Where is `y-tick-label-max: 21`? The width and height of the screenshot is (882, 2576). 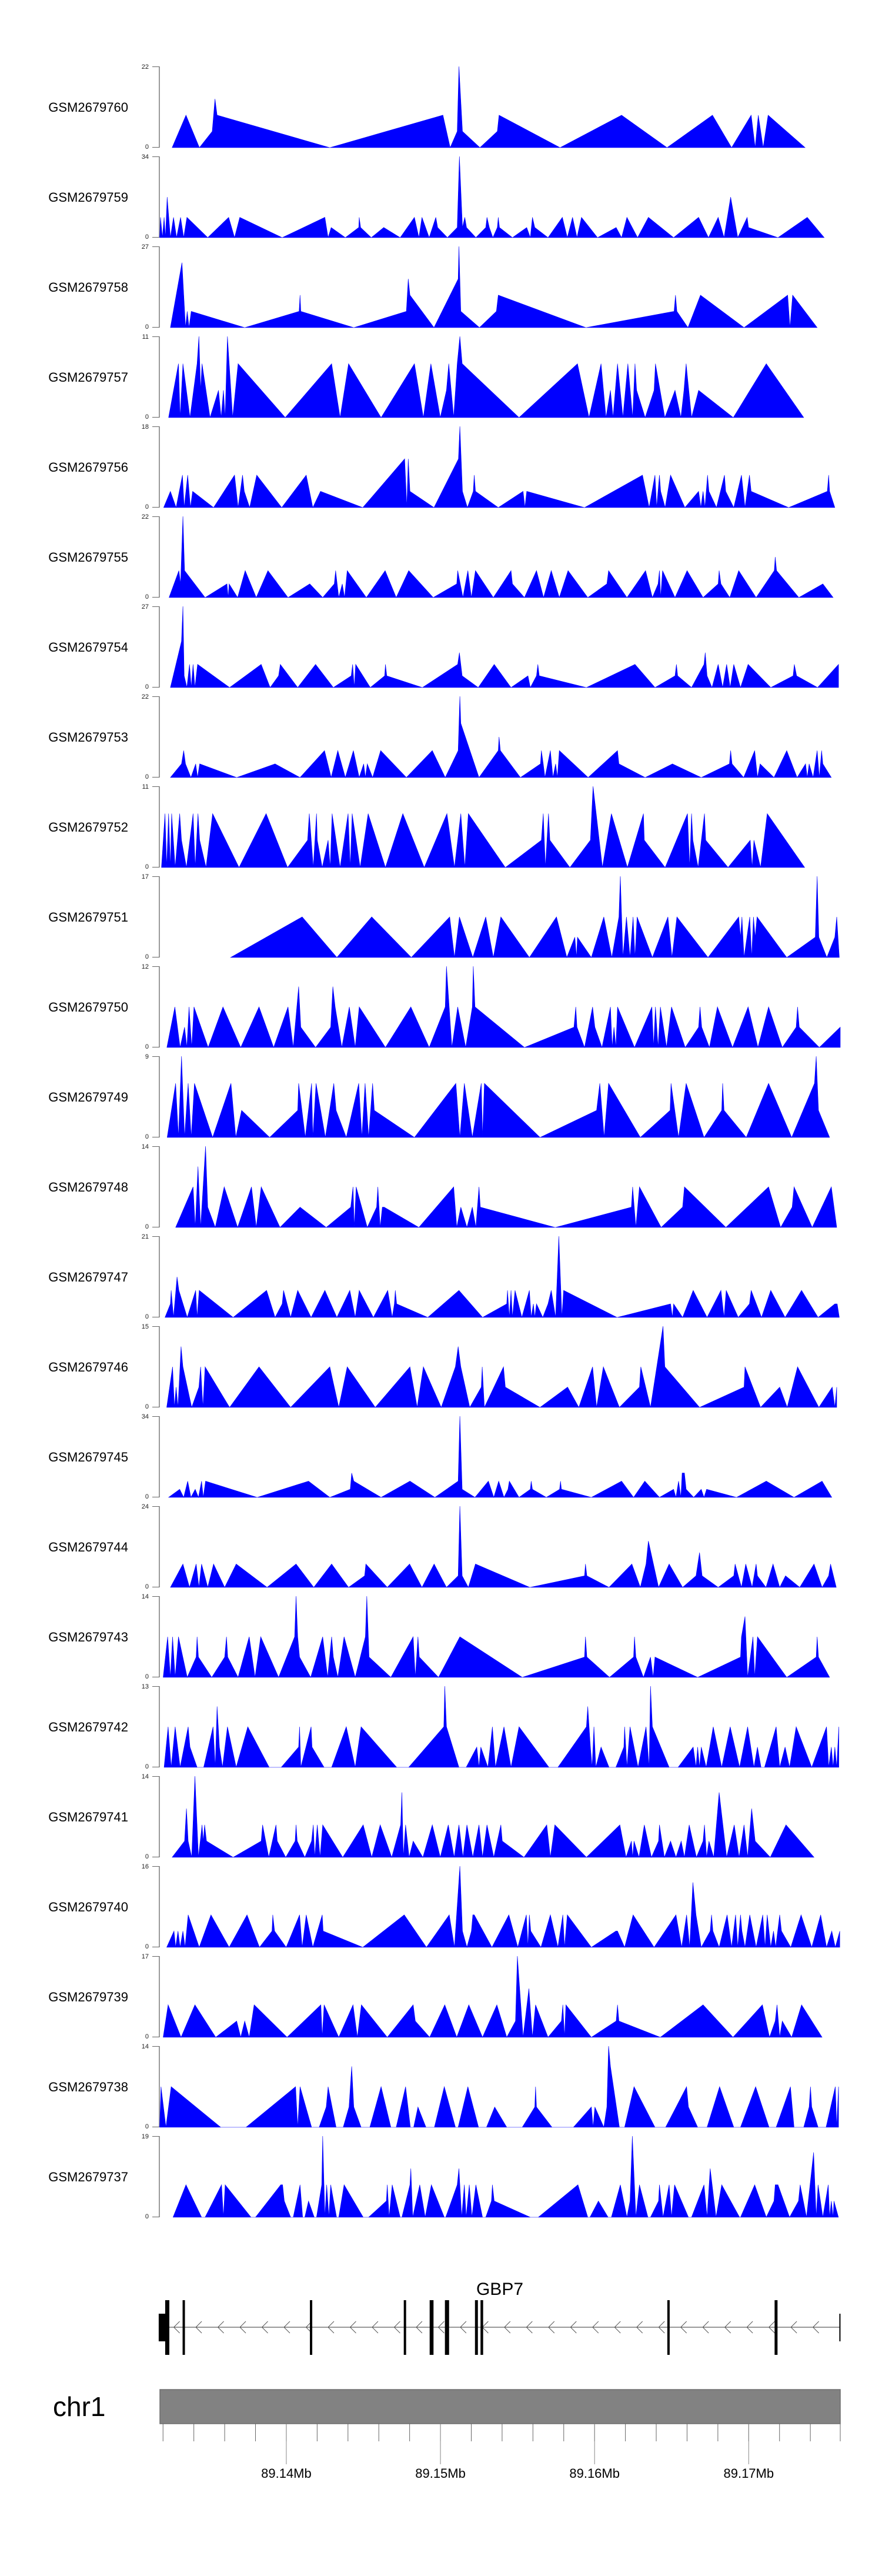 y-tick-label-max: 21 is located at coordinates (145, 1236).